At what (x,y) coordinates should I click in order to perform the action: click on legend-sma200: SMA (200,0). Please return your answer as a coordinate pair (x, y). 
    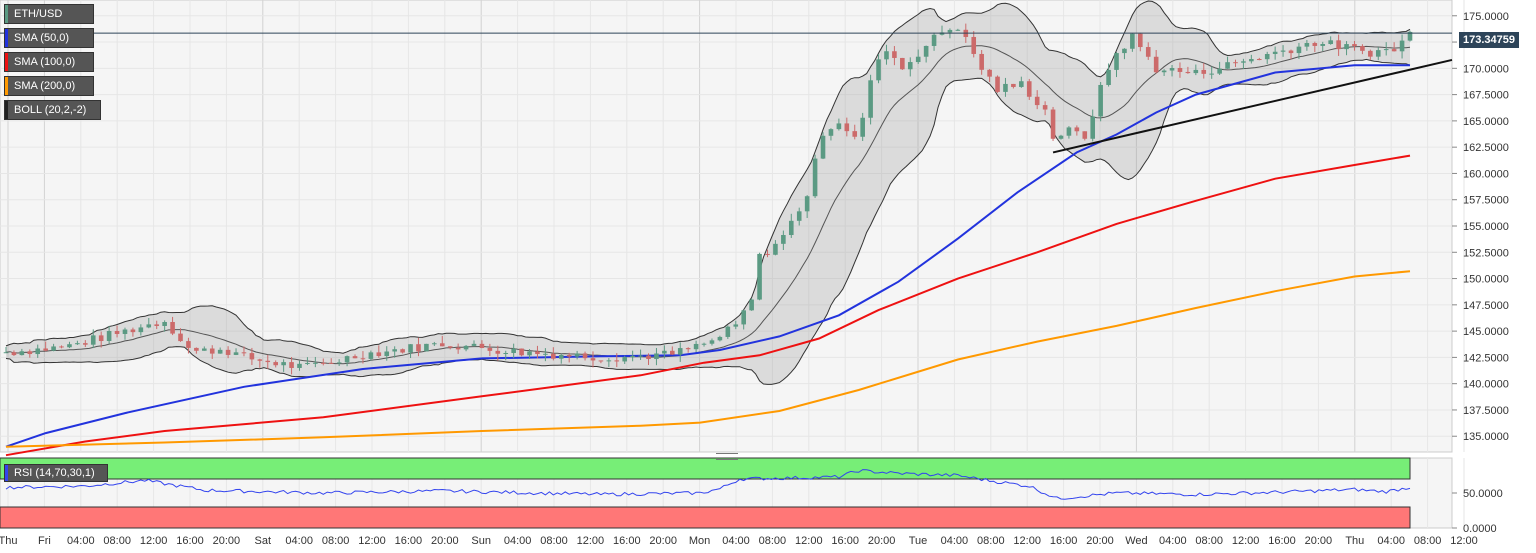
    Looking at the image, I should click on (49, 86).